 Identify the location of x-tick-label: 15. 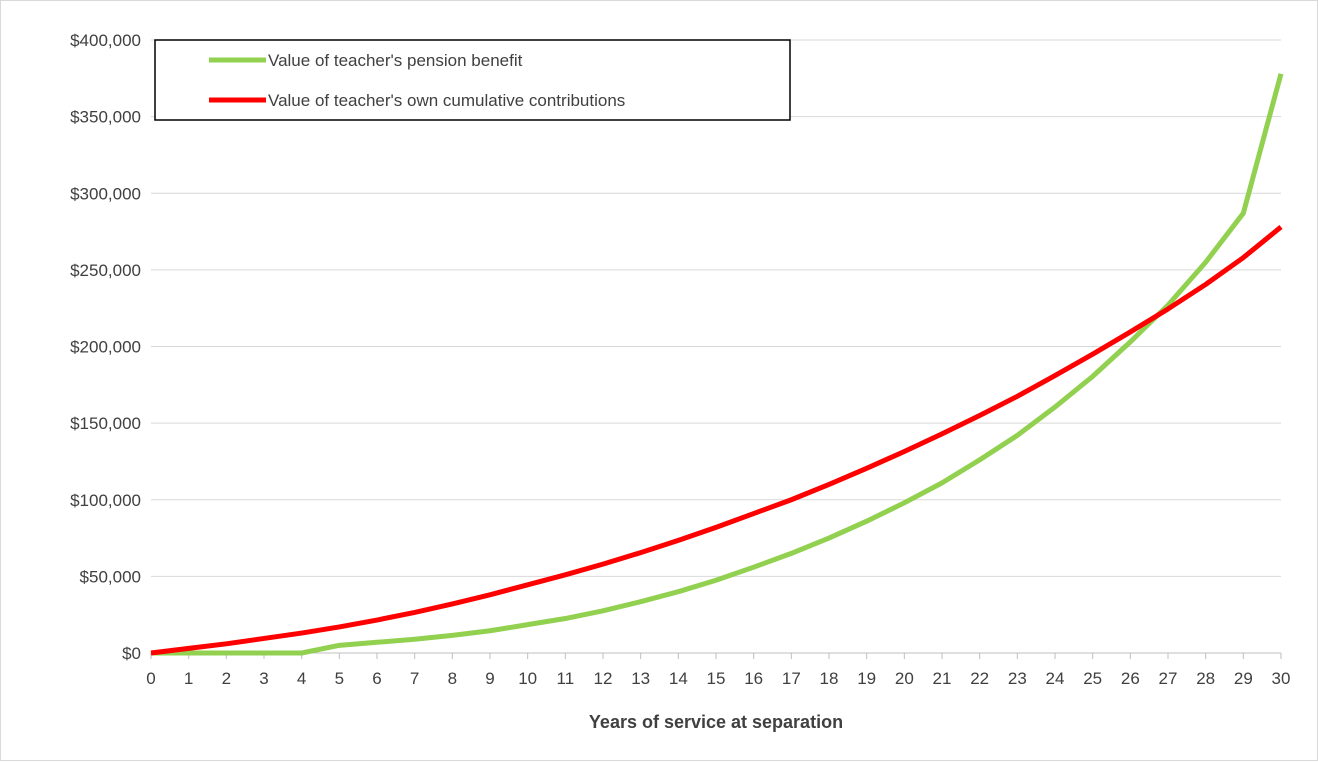
(716, 678).